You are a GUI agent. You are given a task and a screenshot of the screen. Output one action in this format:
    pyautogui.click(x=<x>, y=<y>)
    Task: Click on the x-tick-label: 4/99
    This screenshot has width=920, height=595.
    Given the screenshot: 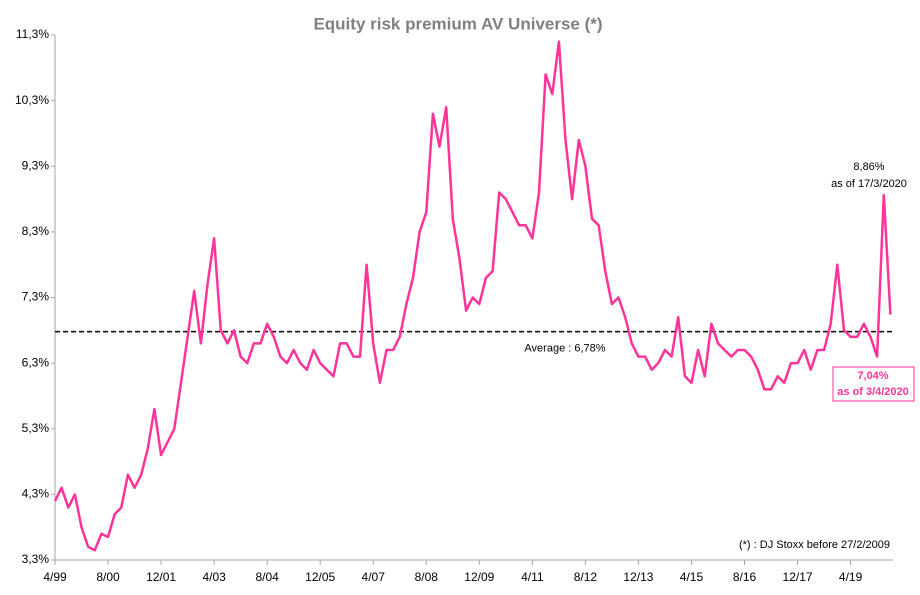 What is the action you would take?
    pyautogui.click(x=55, y=577)
    